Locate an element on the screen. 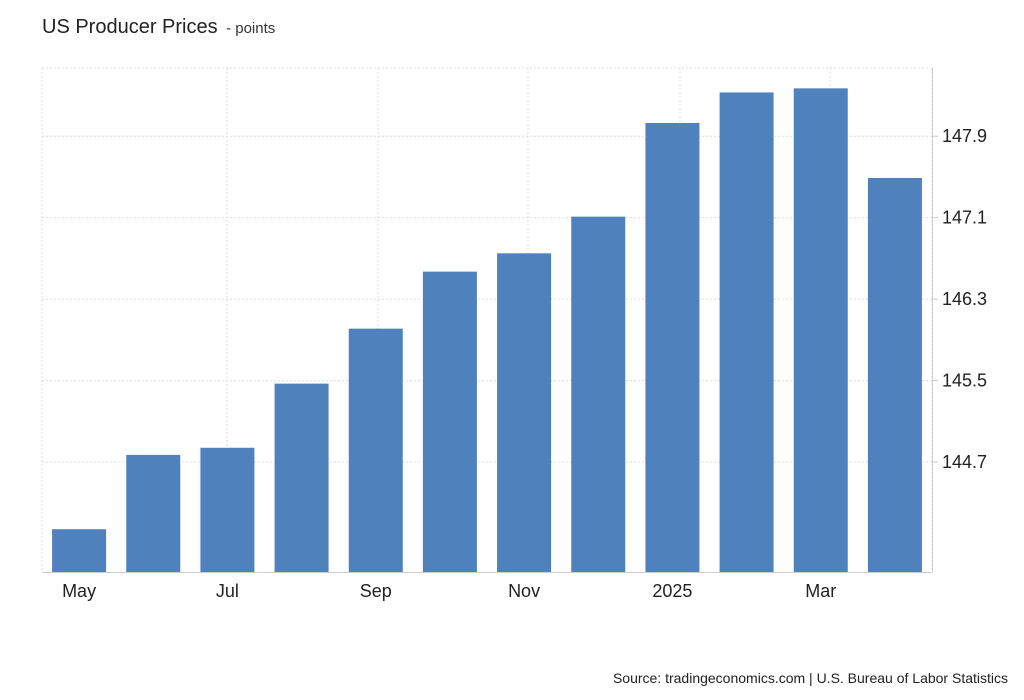 The height and width of the screenshot is (700, 1024). x-tick-label: Sep is located at coordinates (376, 591).